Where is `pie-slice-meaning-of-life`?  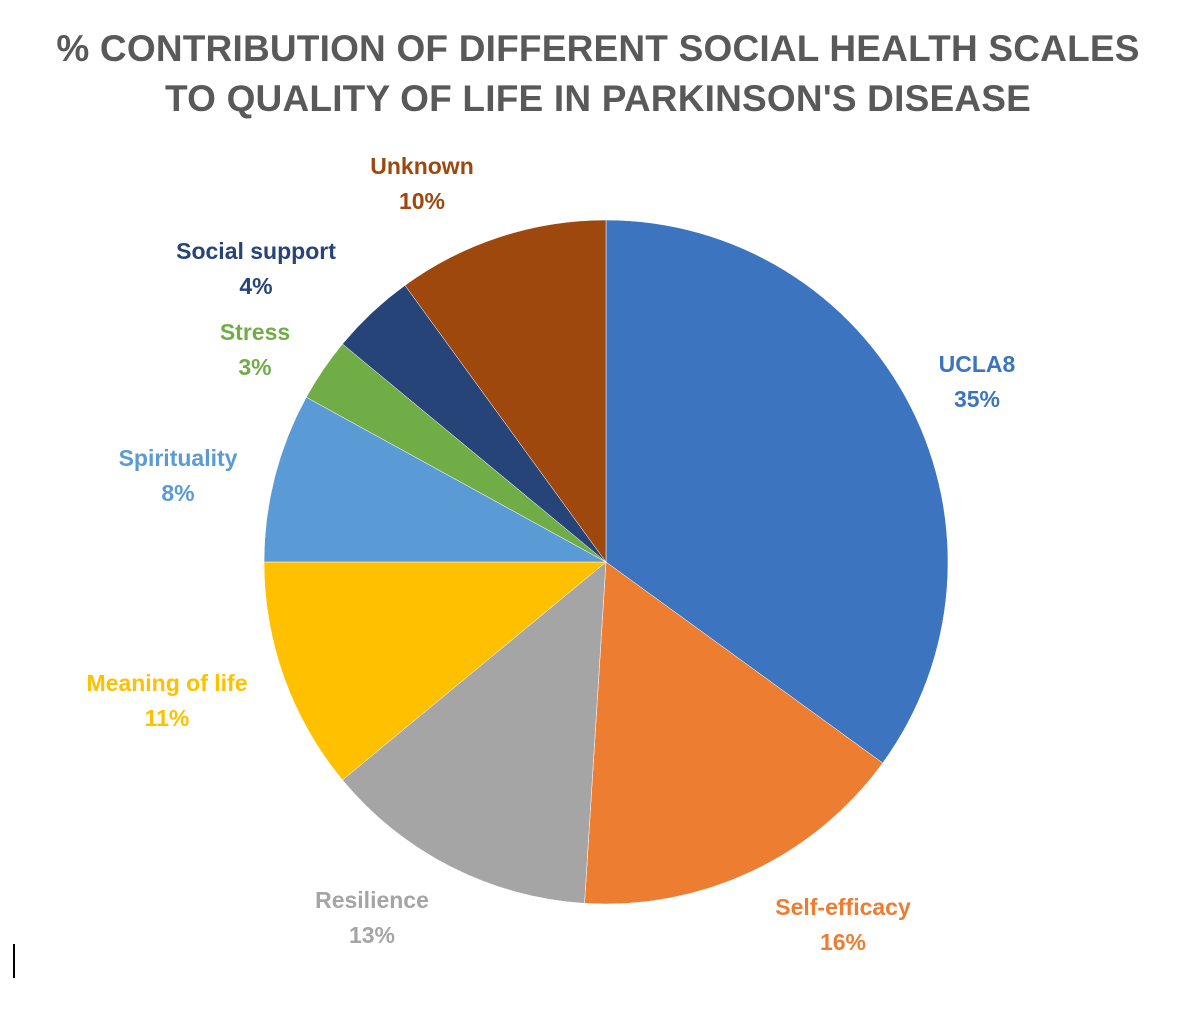
pie-slice-meaning-of-life is located at coordinates (435, 671).